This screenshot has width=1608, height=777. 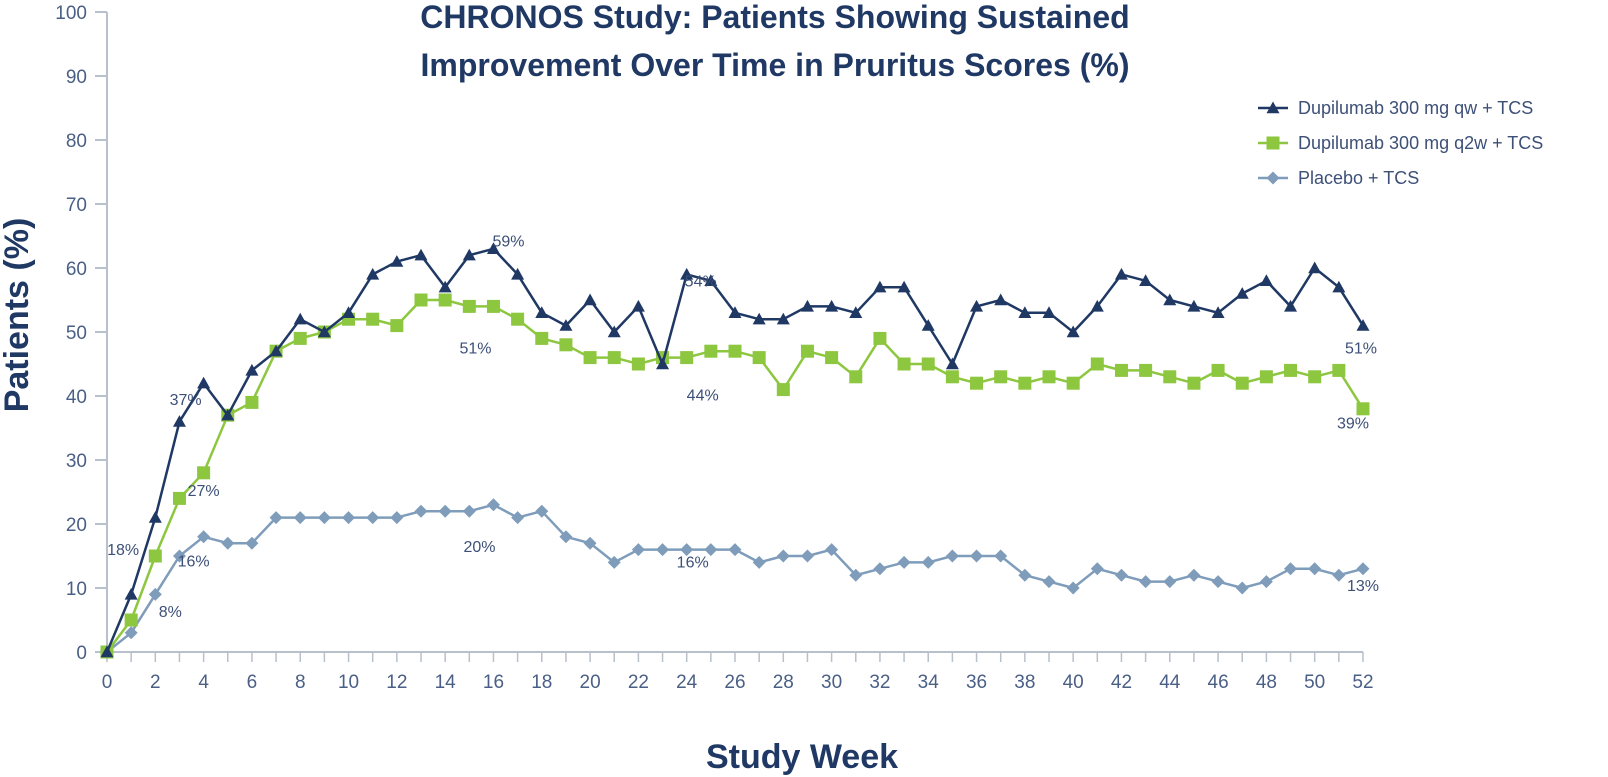 What do you see at coordinates (1363, 586) in the screenshot?
I see `data-label: 13%` at bounding box center [1363, 586].